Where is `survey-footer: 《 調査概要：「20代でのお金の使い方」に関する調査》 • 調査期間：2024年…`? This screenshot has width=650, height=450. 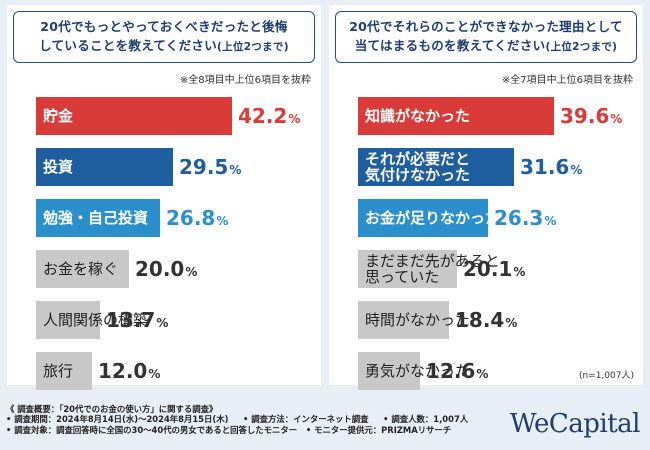 survey-footer: 《 調査概要：「20代でのお金の使い方」に関する調査》 • 調査期間：2024年… is located at coordinates (237, 419).